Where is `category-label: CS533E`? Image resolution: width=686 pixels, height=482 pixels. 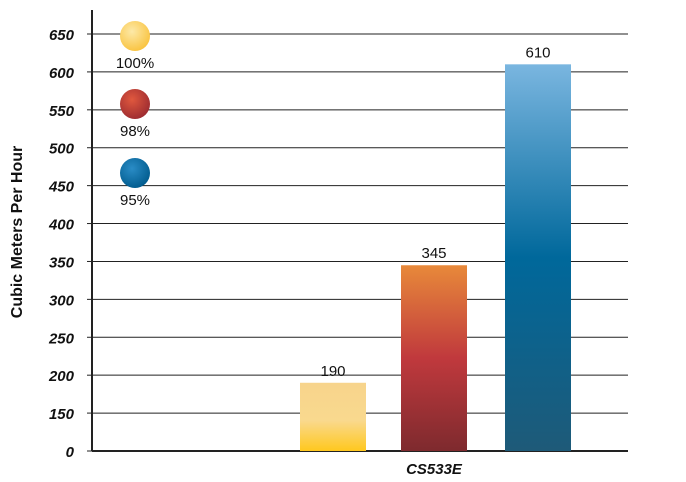
category-label: CS533E is located at coordinates (434, 469).